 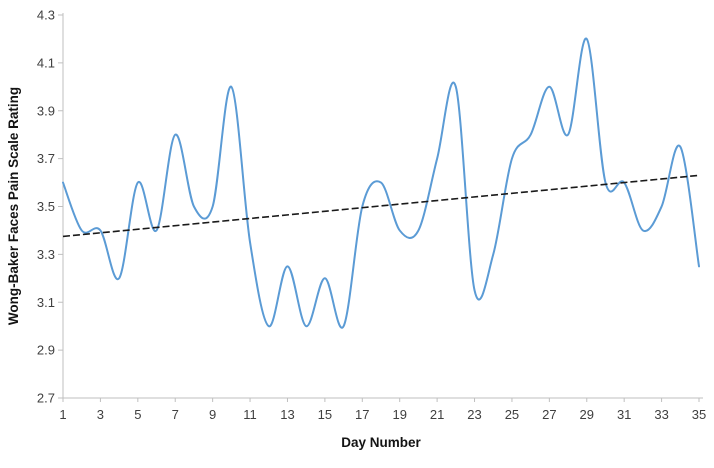 What do you see at coordinates (624, 414) in the screenshot?
I see `x-tick-label: 31` at bounding box center [624, 414].